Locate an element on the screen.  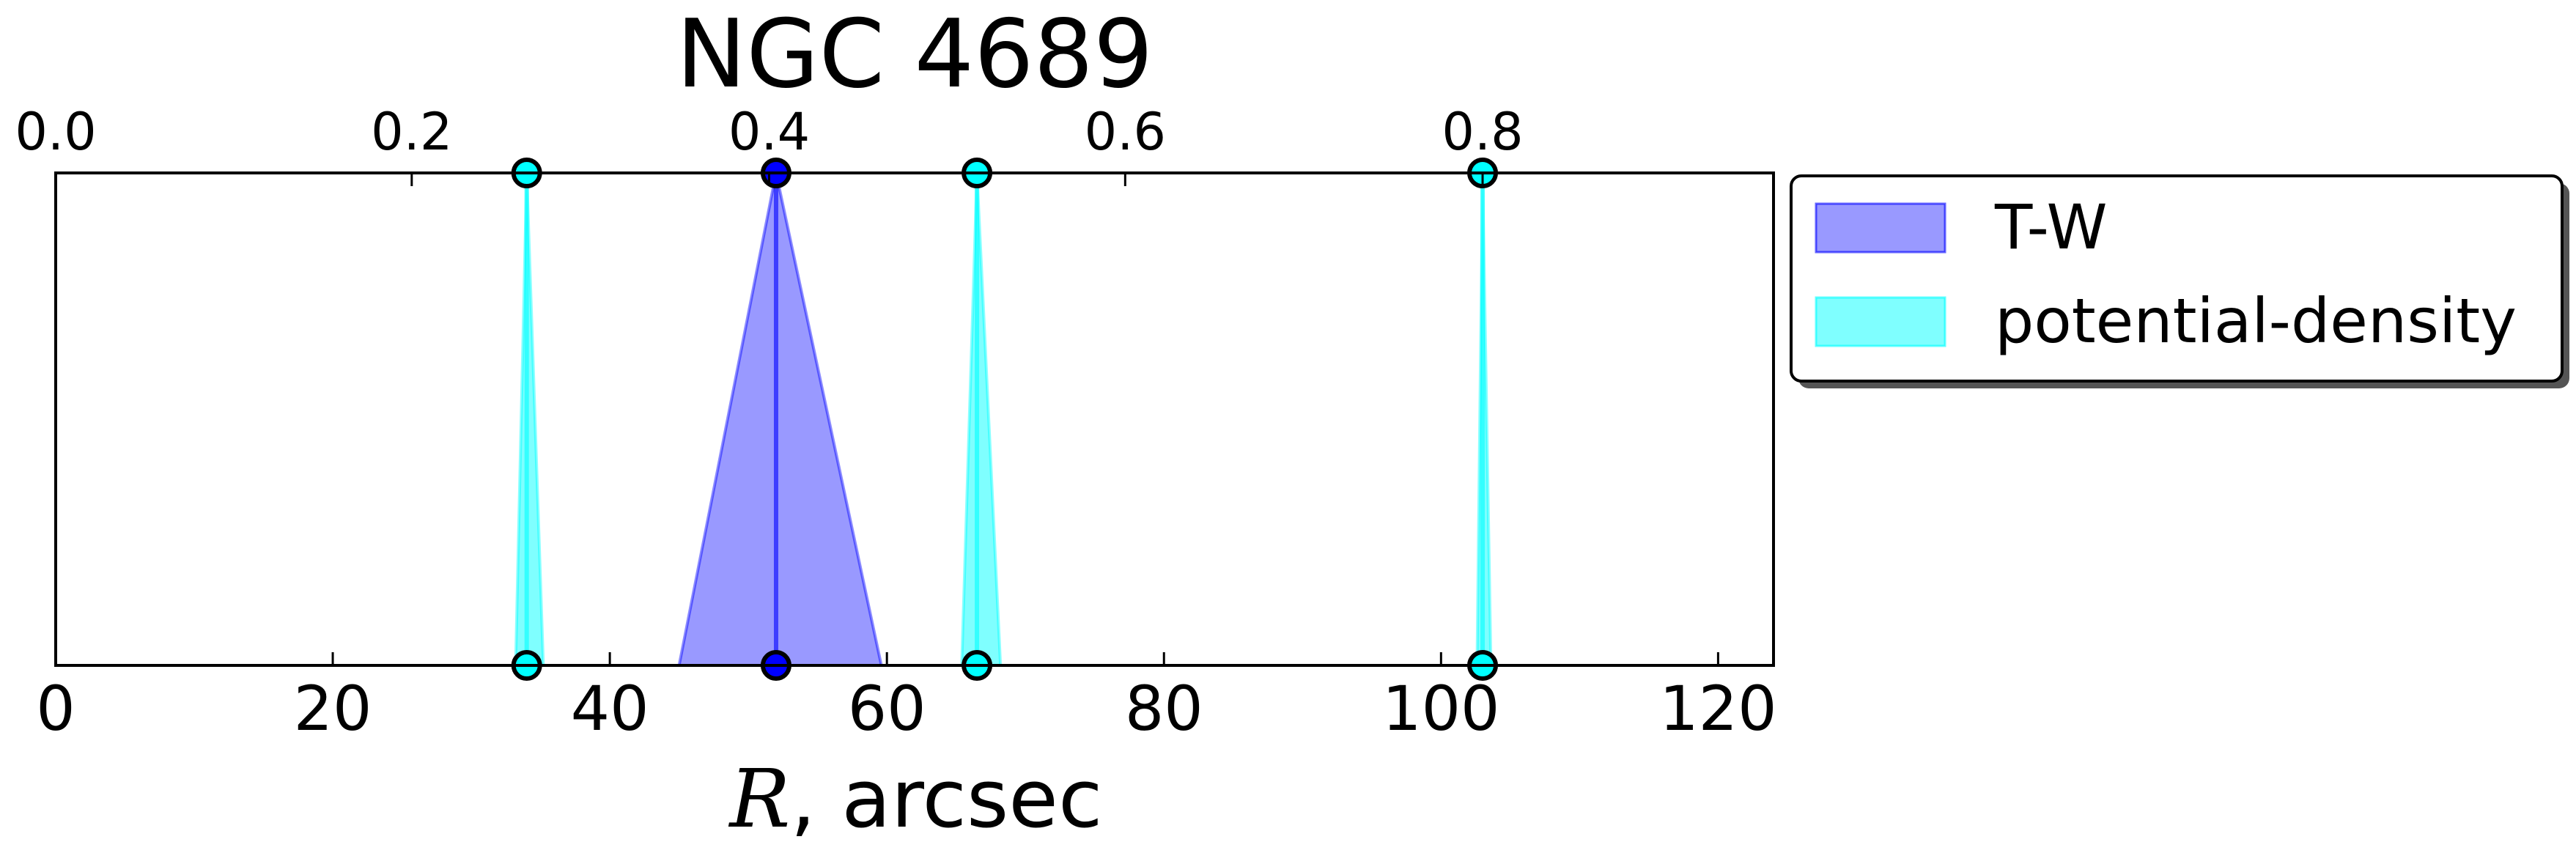
top-tick-label-2: 0.4 is located at coordinates (769, 132).